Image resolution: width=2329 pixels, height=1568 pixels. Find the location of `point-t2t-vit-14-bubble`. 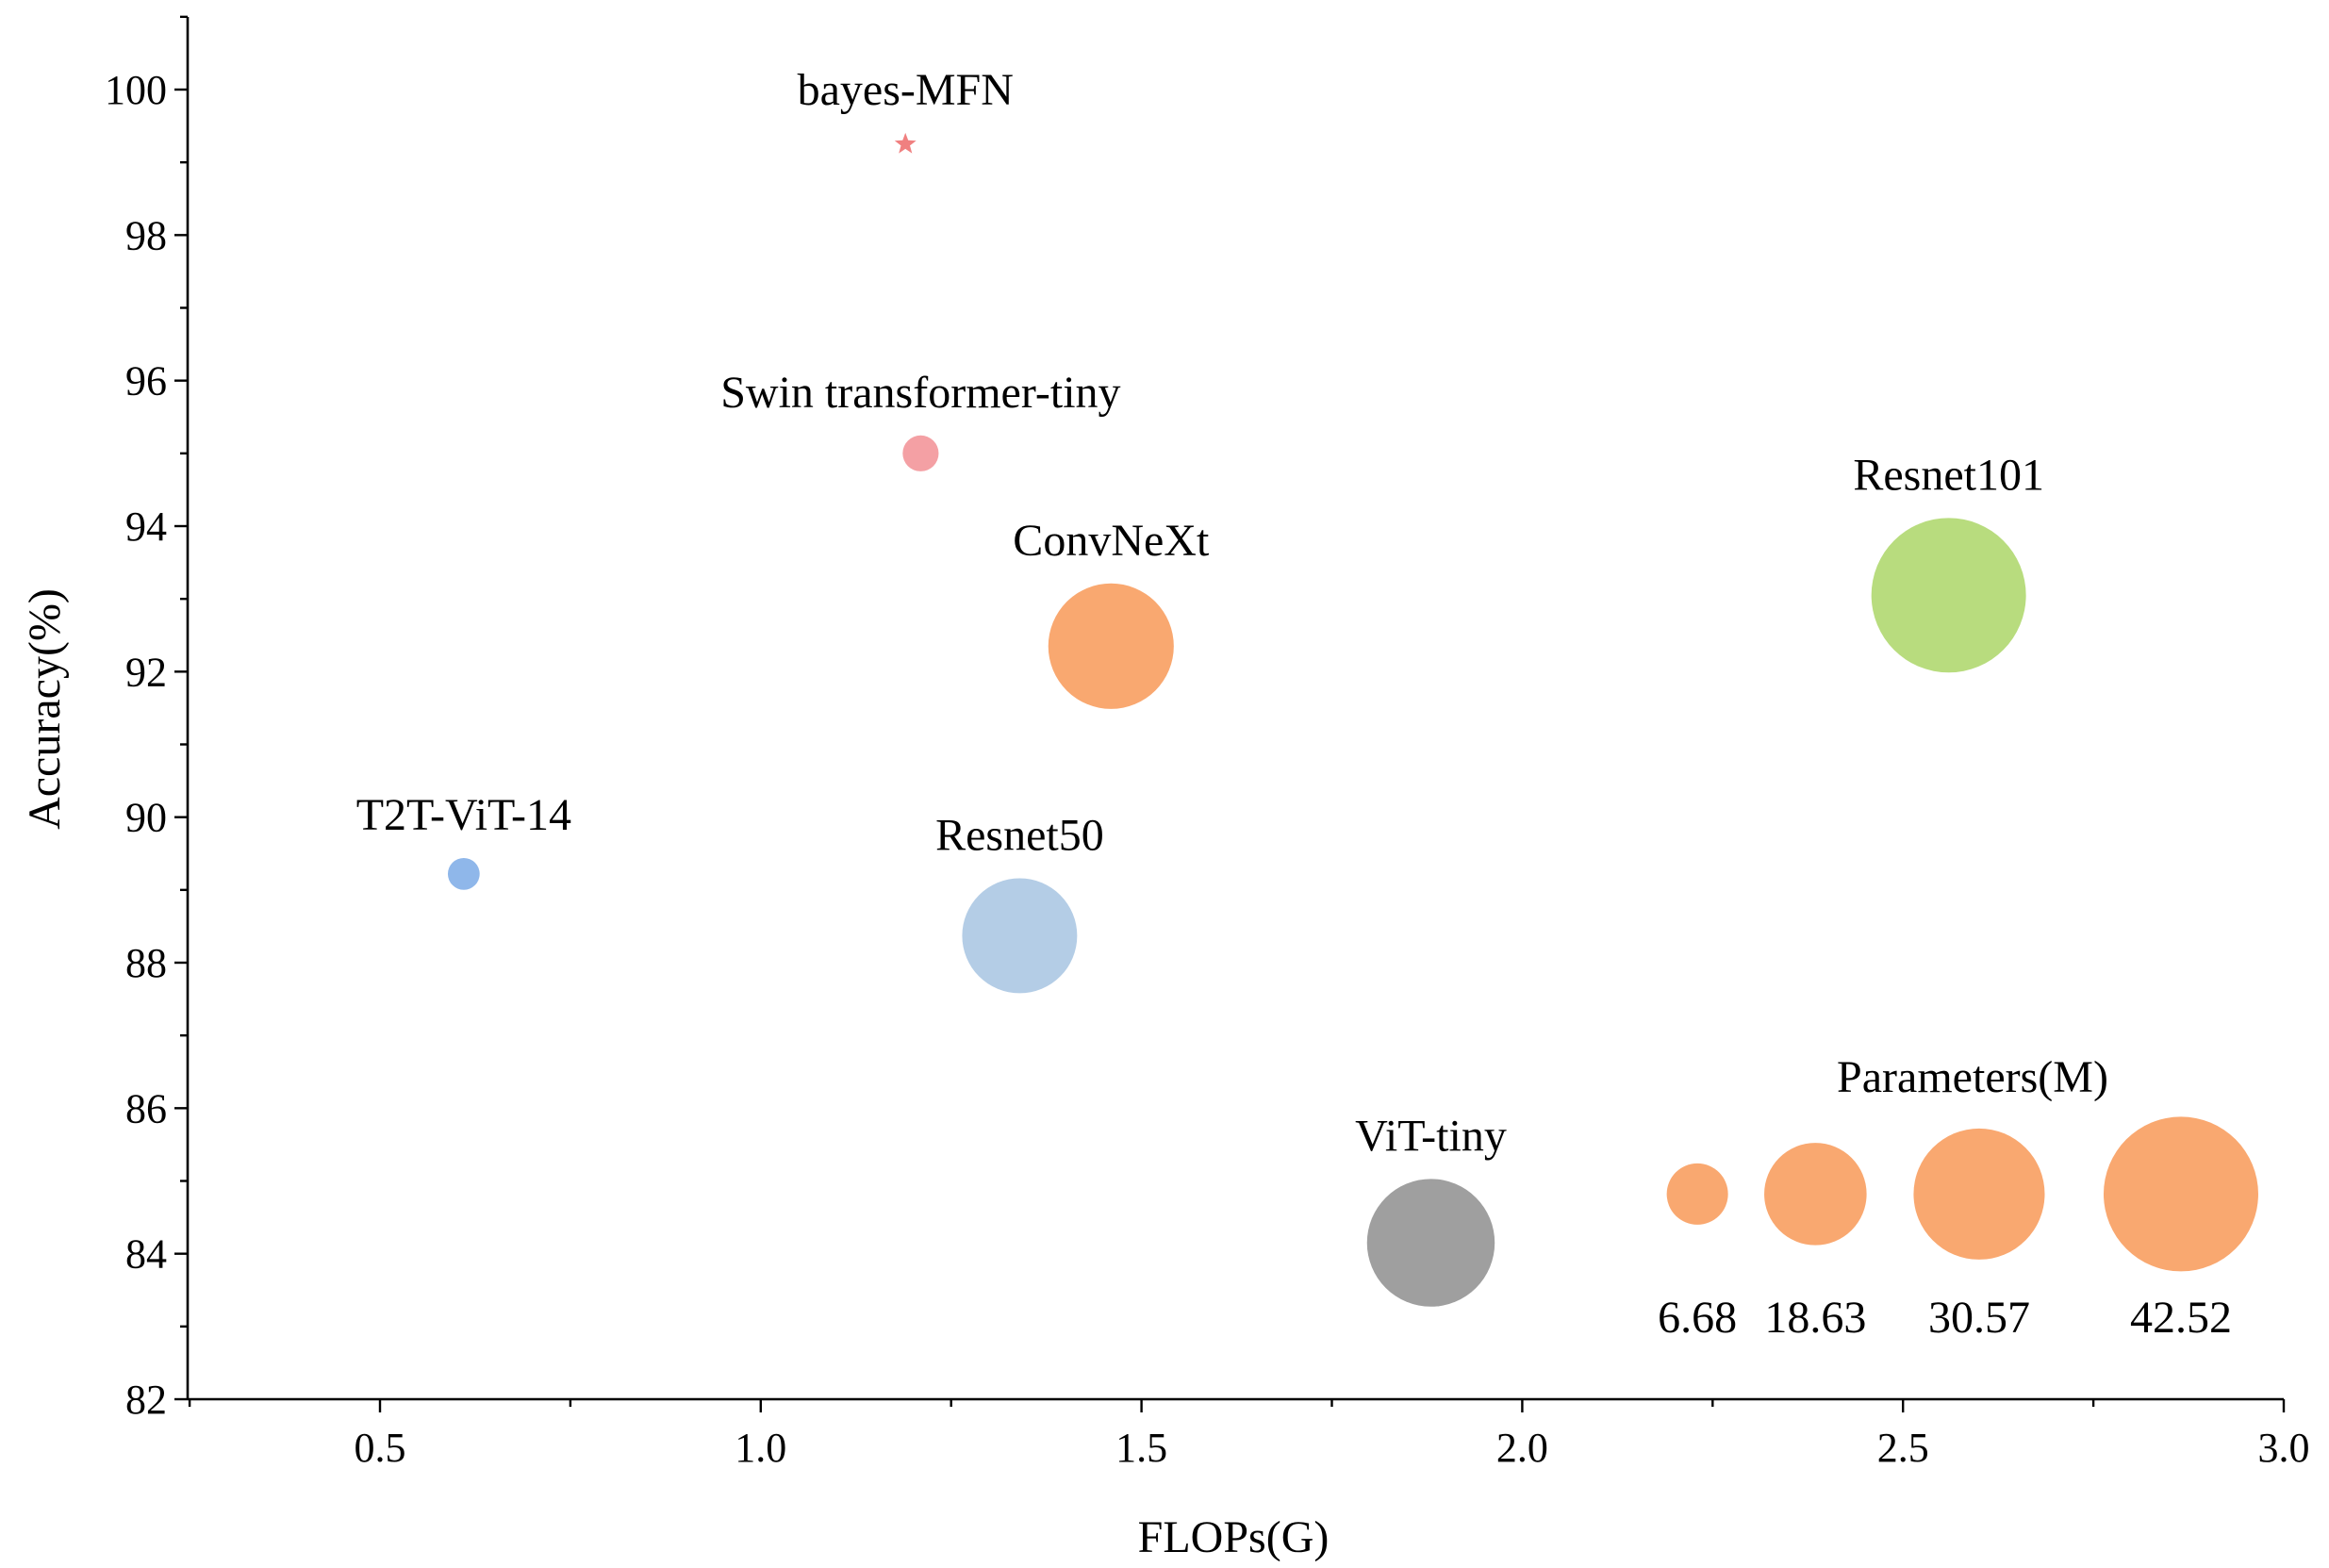

point-t2t-vit-14-bubble is located at coordinates (463, 873).